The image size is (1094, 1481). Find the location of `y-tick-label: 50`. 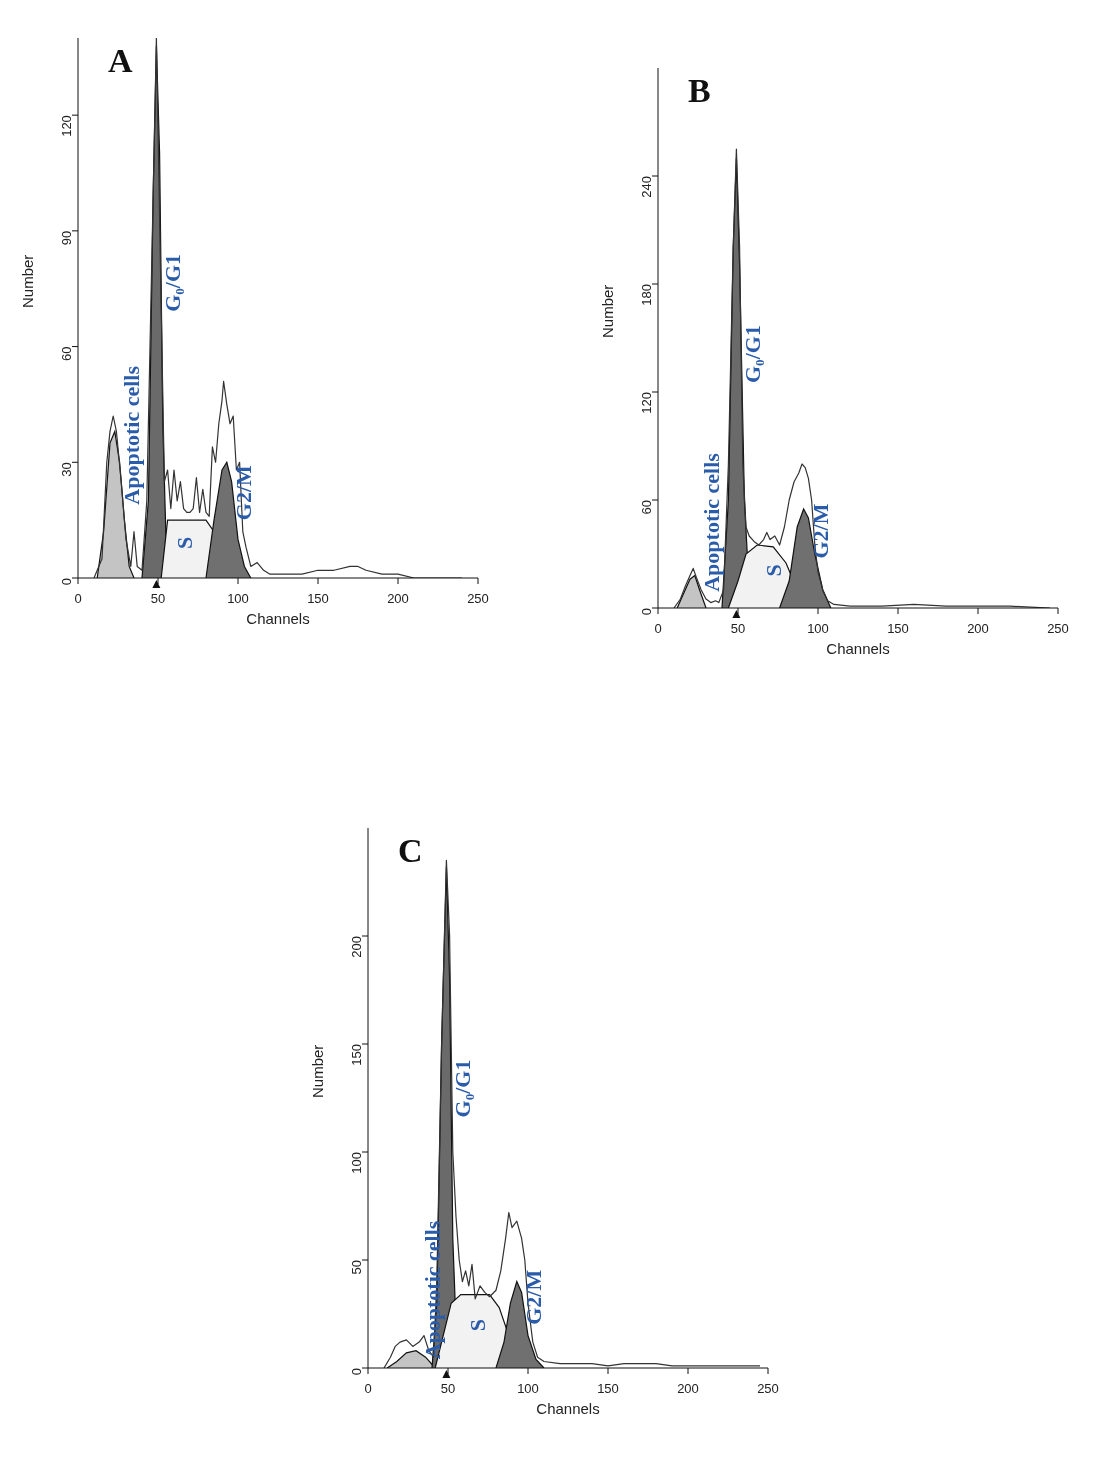

y-tick-label: 50 is located at coordinates (356, 1267).